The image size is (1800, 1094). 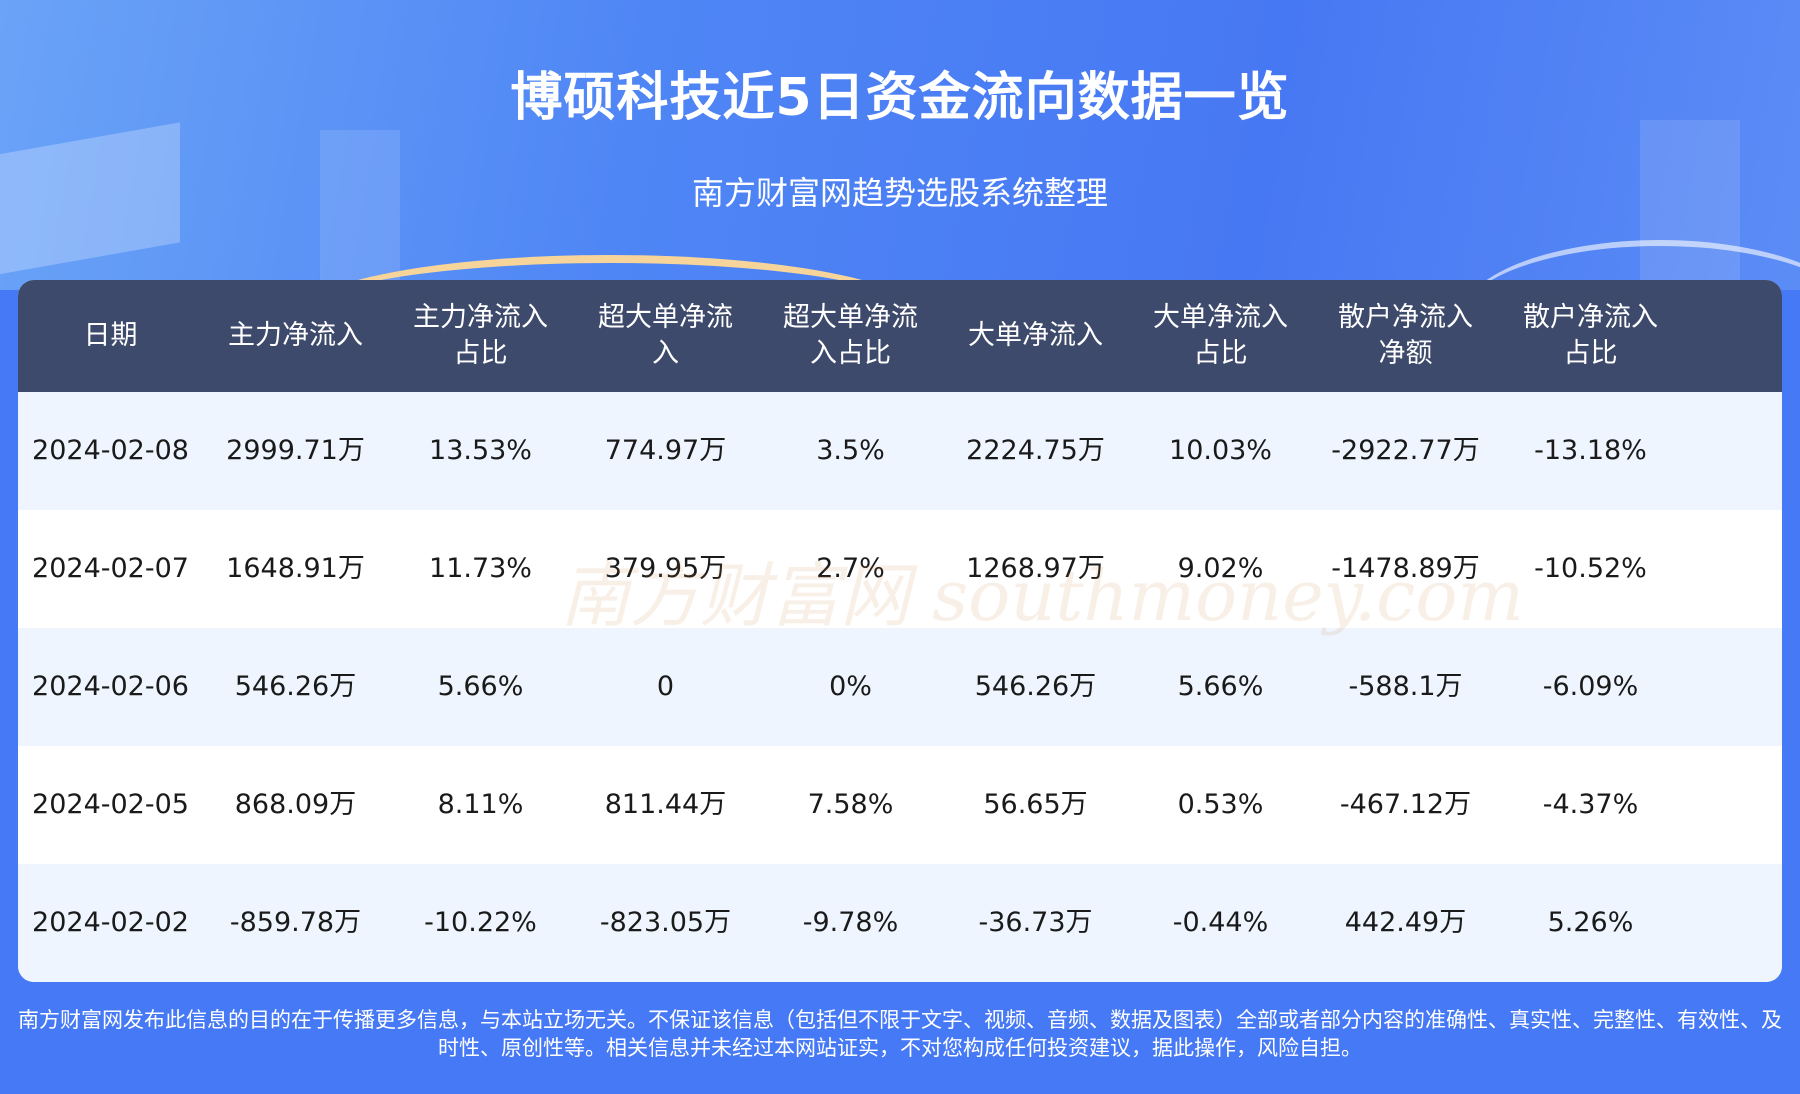 I want to click on table-cell: -36.73万, so click(x=1035, y=922).